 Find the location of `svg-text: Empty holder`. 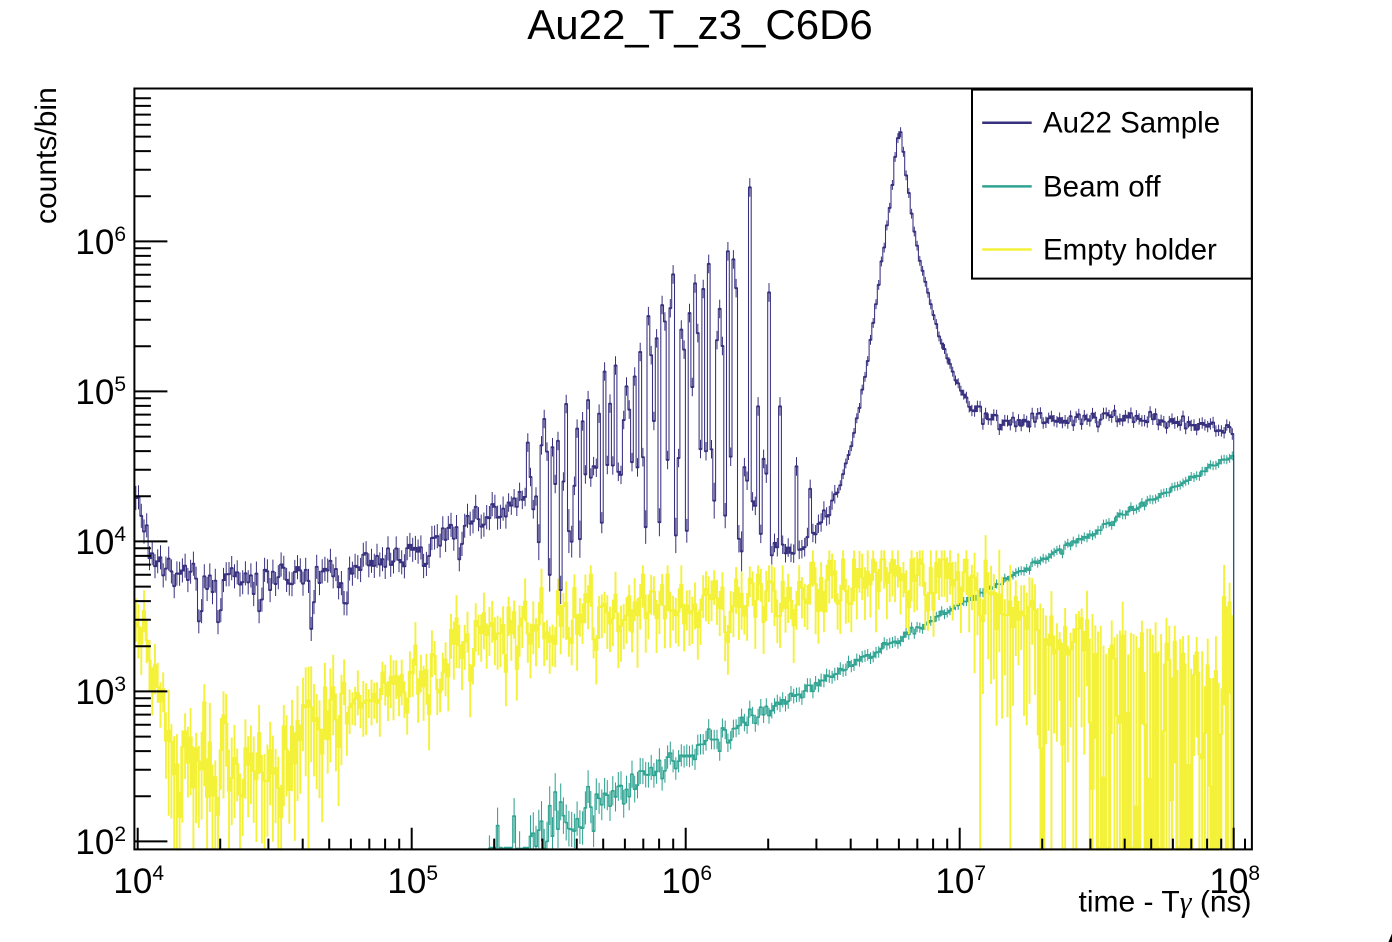

svg-text: Empty holder is located at coordinates (1130, 250).